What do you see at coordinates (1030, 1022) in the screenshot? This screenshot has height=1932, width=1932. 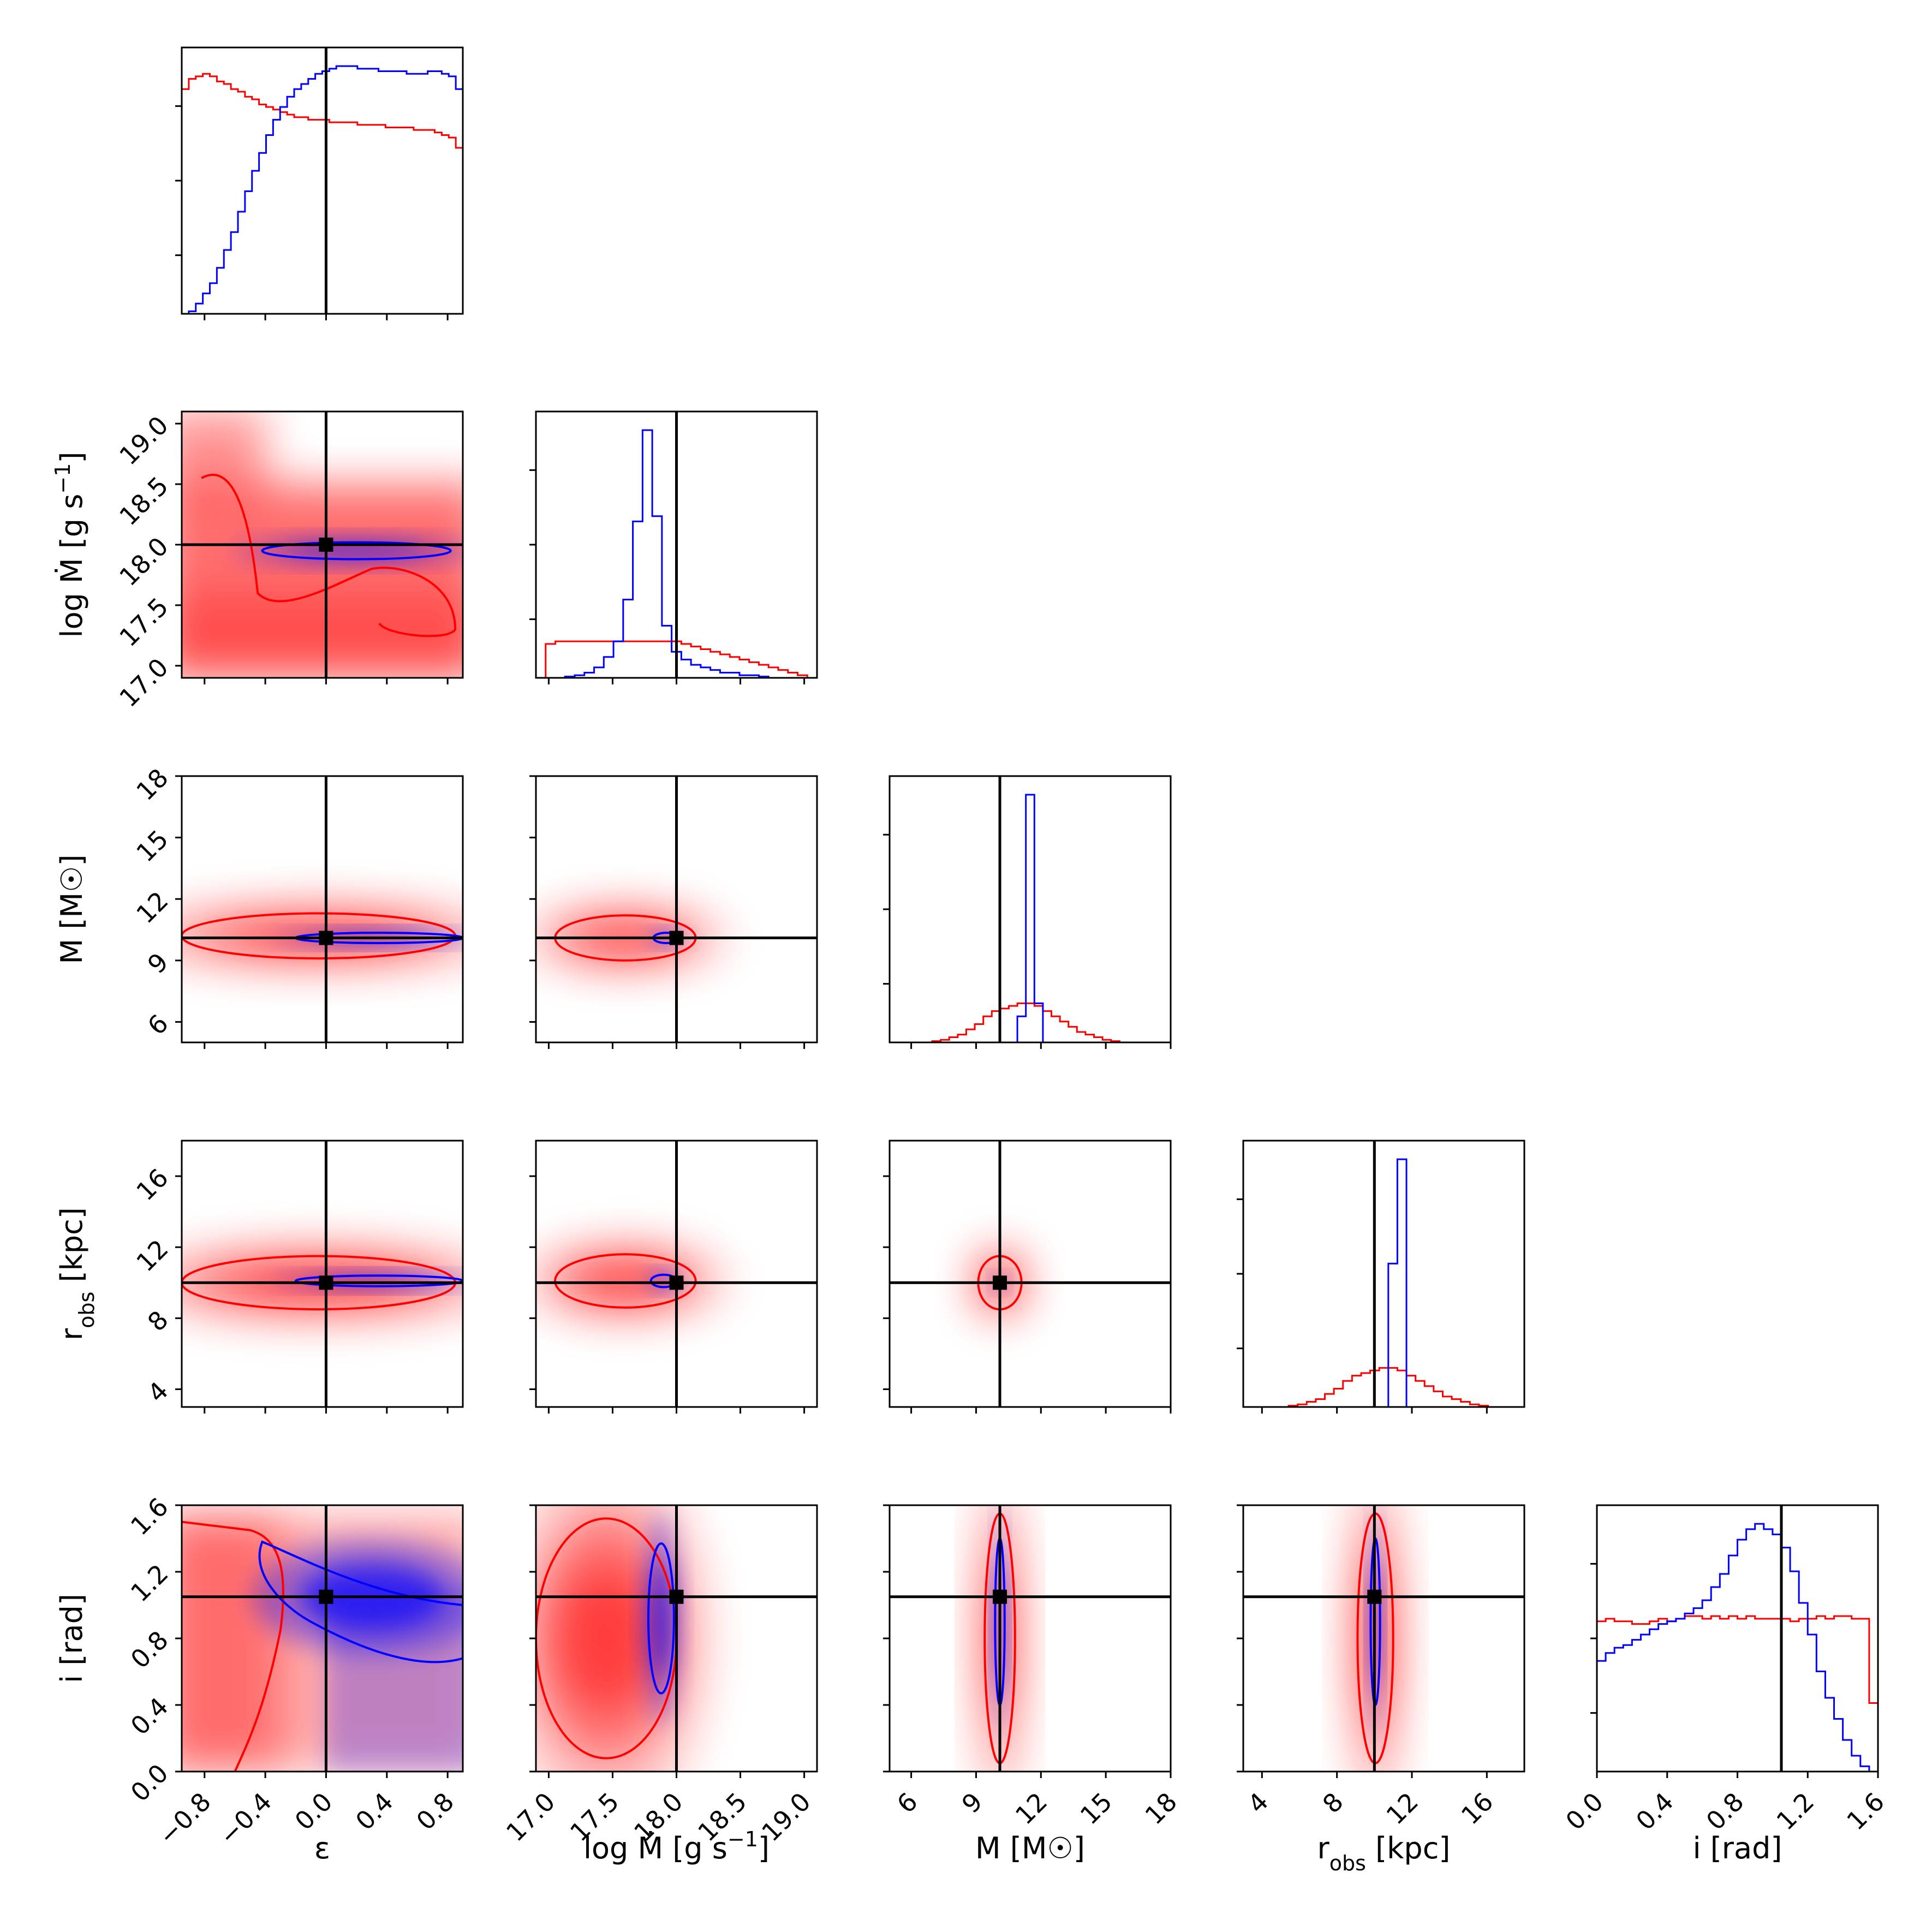 I see `hist-prior-M` at bounding box center [1030, 1022].